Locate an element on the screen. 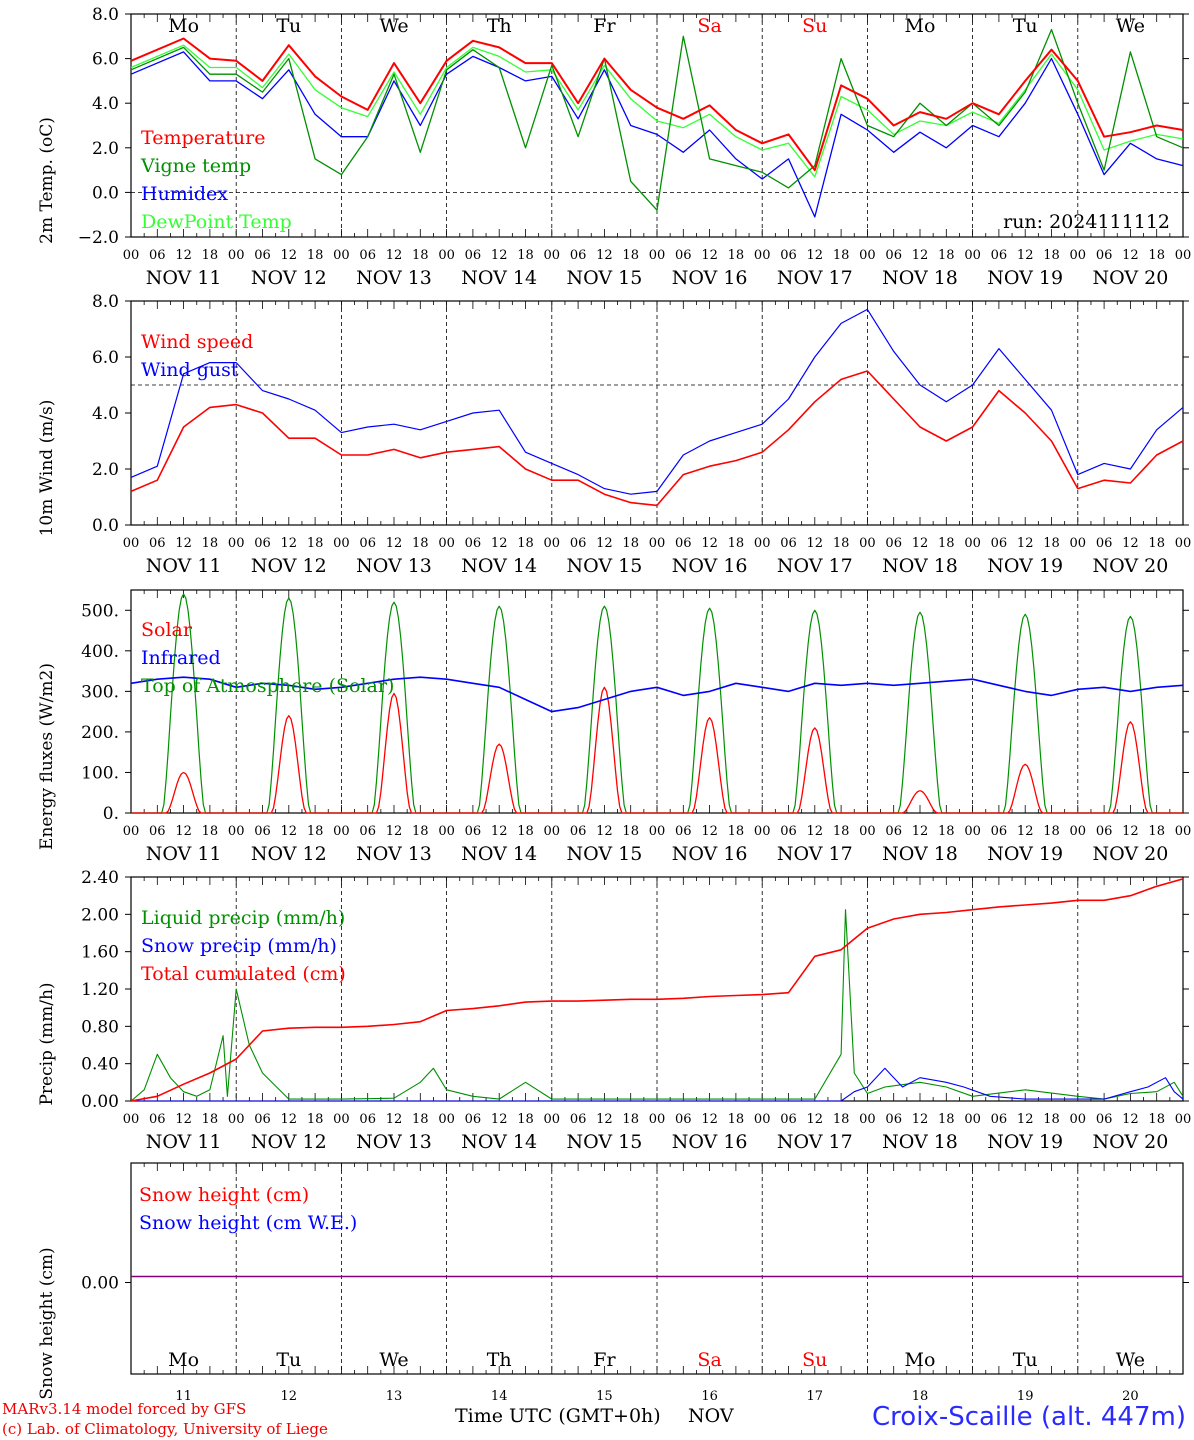 The image size is (1194, 1440). y-tick-label: 300. is located at coordinates (100, 692).